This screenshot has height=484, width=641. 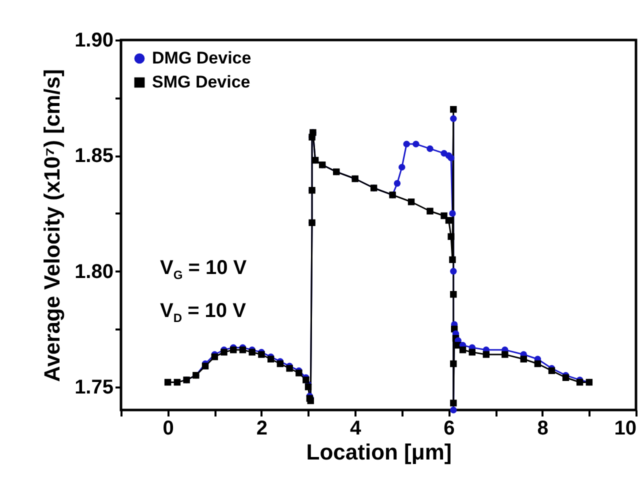 What do you see at coordinates (542, 429) in the screenshot?
I see `x-tick-label: 8` at bounding box center [542, 429].